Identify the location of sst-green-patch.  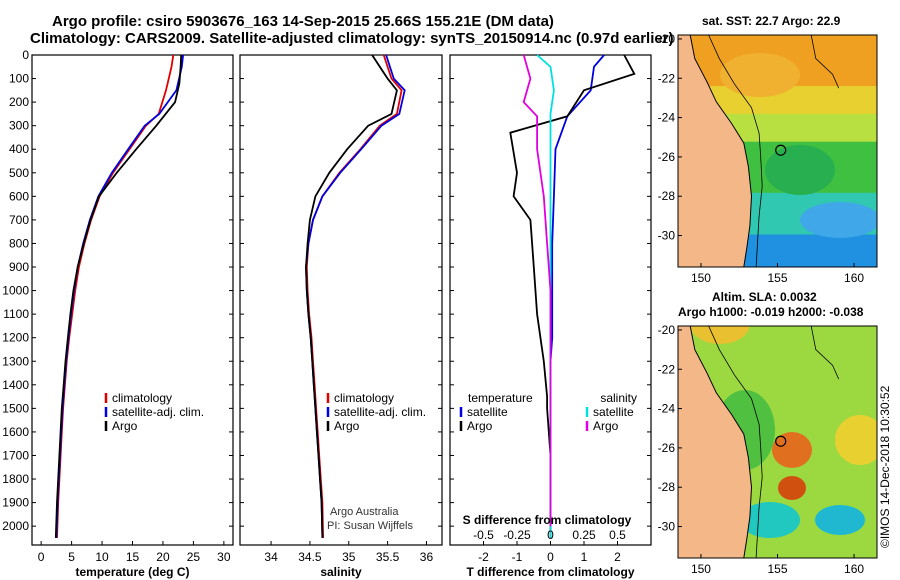
(800, 170).